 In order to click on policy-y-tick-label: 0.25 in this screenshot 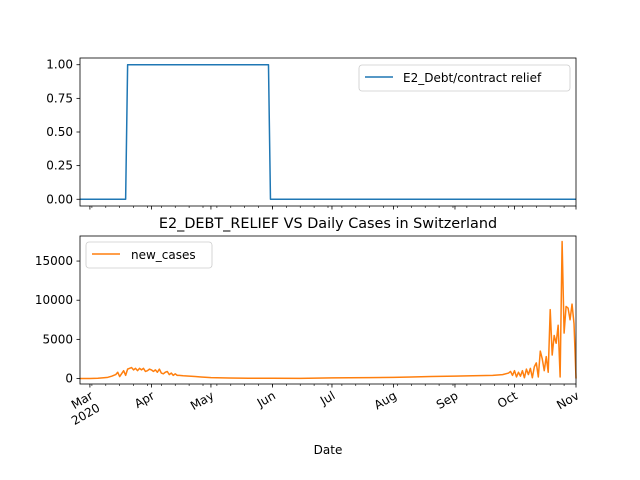, I will do `click(59, 166)`.